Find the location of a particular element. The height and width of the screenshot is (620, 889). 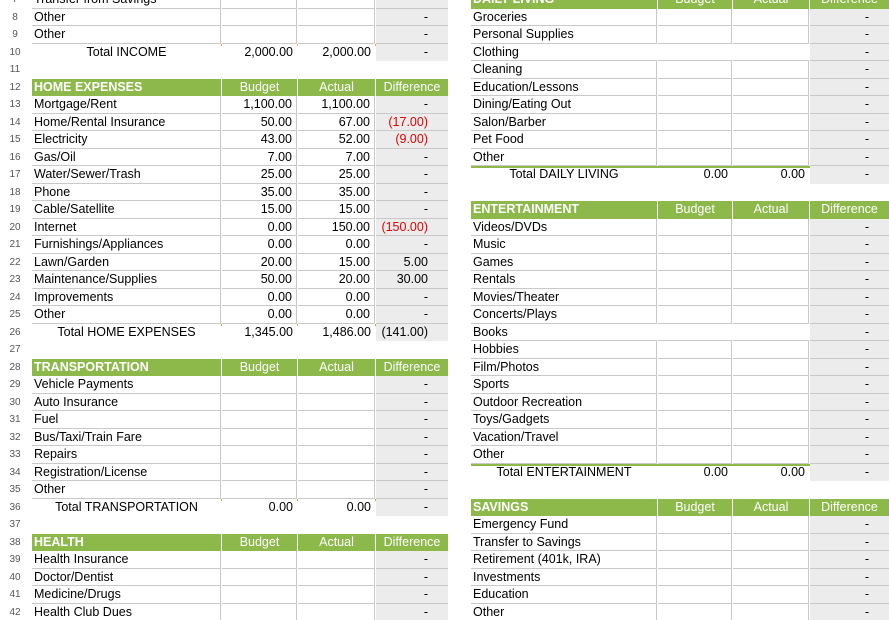

category-cell: Fuel is located at coordinates (126, 420).